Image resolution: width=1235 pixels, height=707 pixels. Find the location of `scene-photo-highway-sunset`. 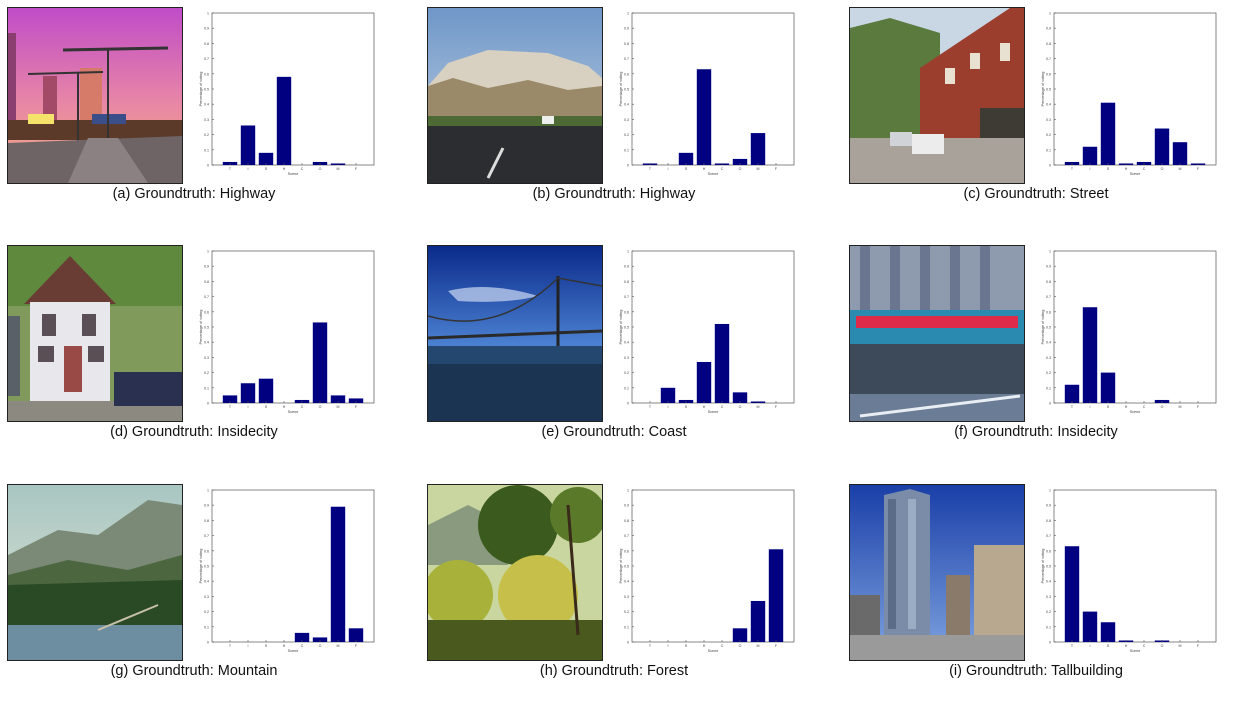

scene-photo-highway-sunset is located at coordinates (95, 95).